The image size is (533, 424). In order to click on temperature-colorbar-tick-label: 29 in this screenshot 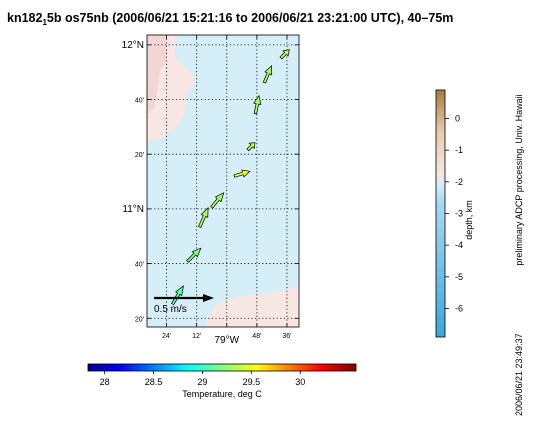, I will do `click(202, 382)`.